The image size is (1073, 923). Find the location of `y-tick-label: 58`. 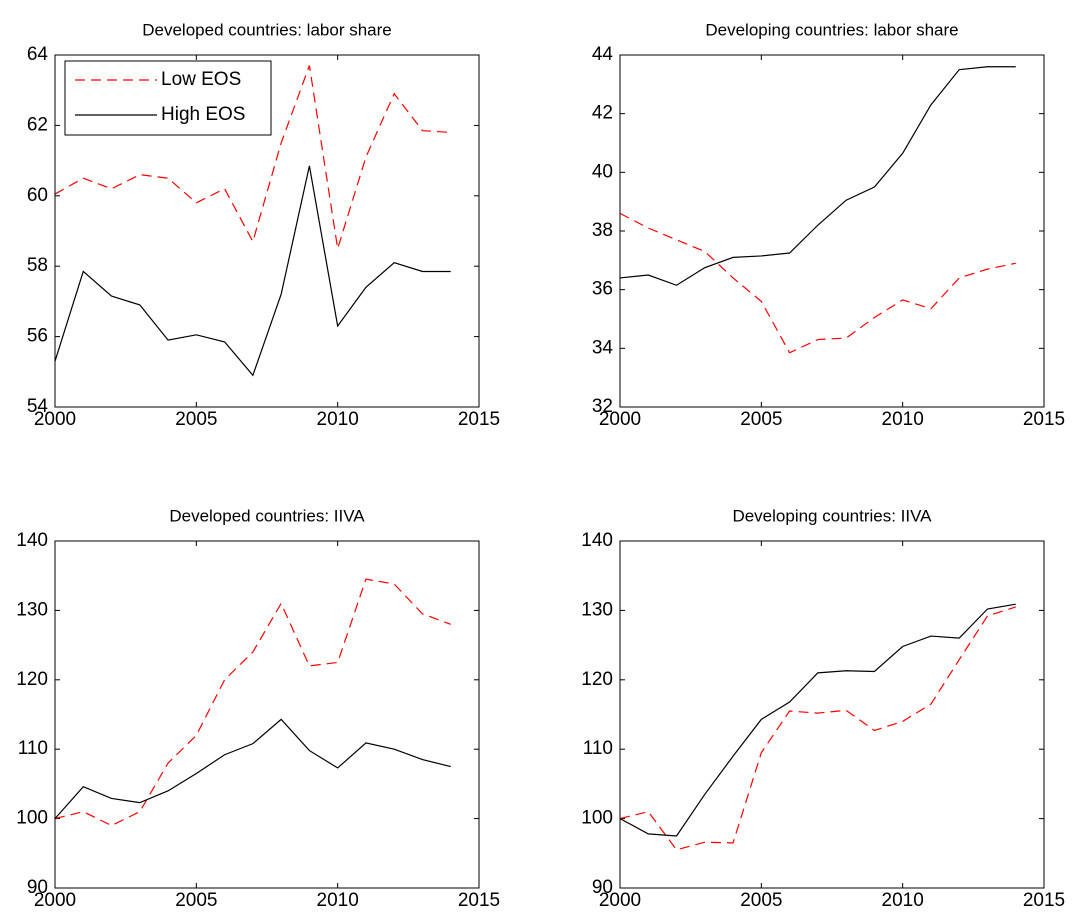

y-tick-label: 58 is located at coordinates (37, 265).